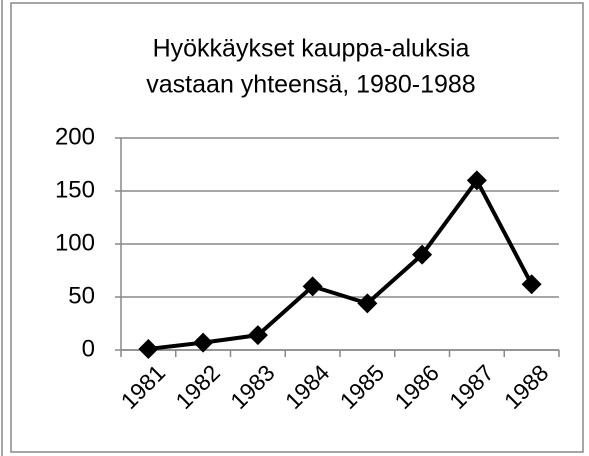  I want to click on chart-title: vastaan yhteensä, 1980-1988, so click(310, 85).